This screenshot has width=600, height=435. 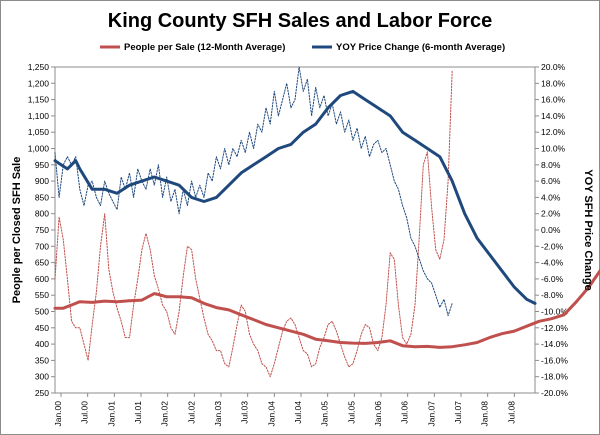 What do you see at coordinates (552, 295) in the screenshot?
I see `right-tick-label: -8.0%` at bounding box center [552, 295].